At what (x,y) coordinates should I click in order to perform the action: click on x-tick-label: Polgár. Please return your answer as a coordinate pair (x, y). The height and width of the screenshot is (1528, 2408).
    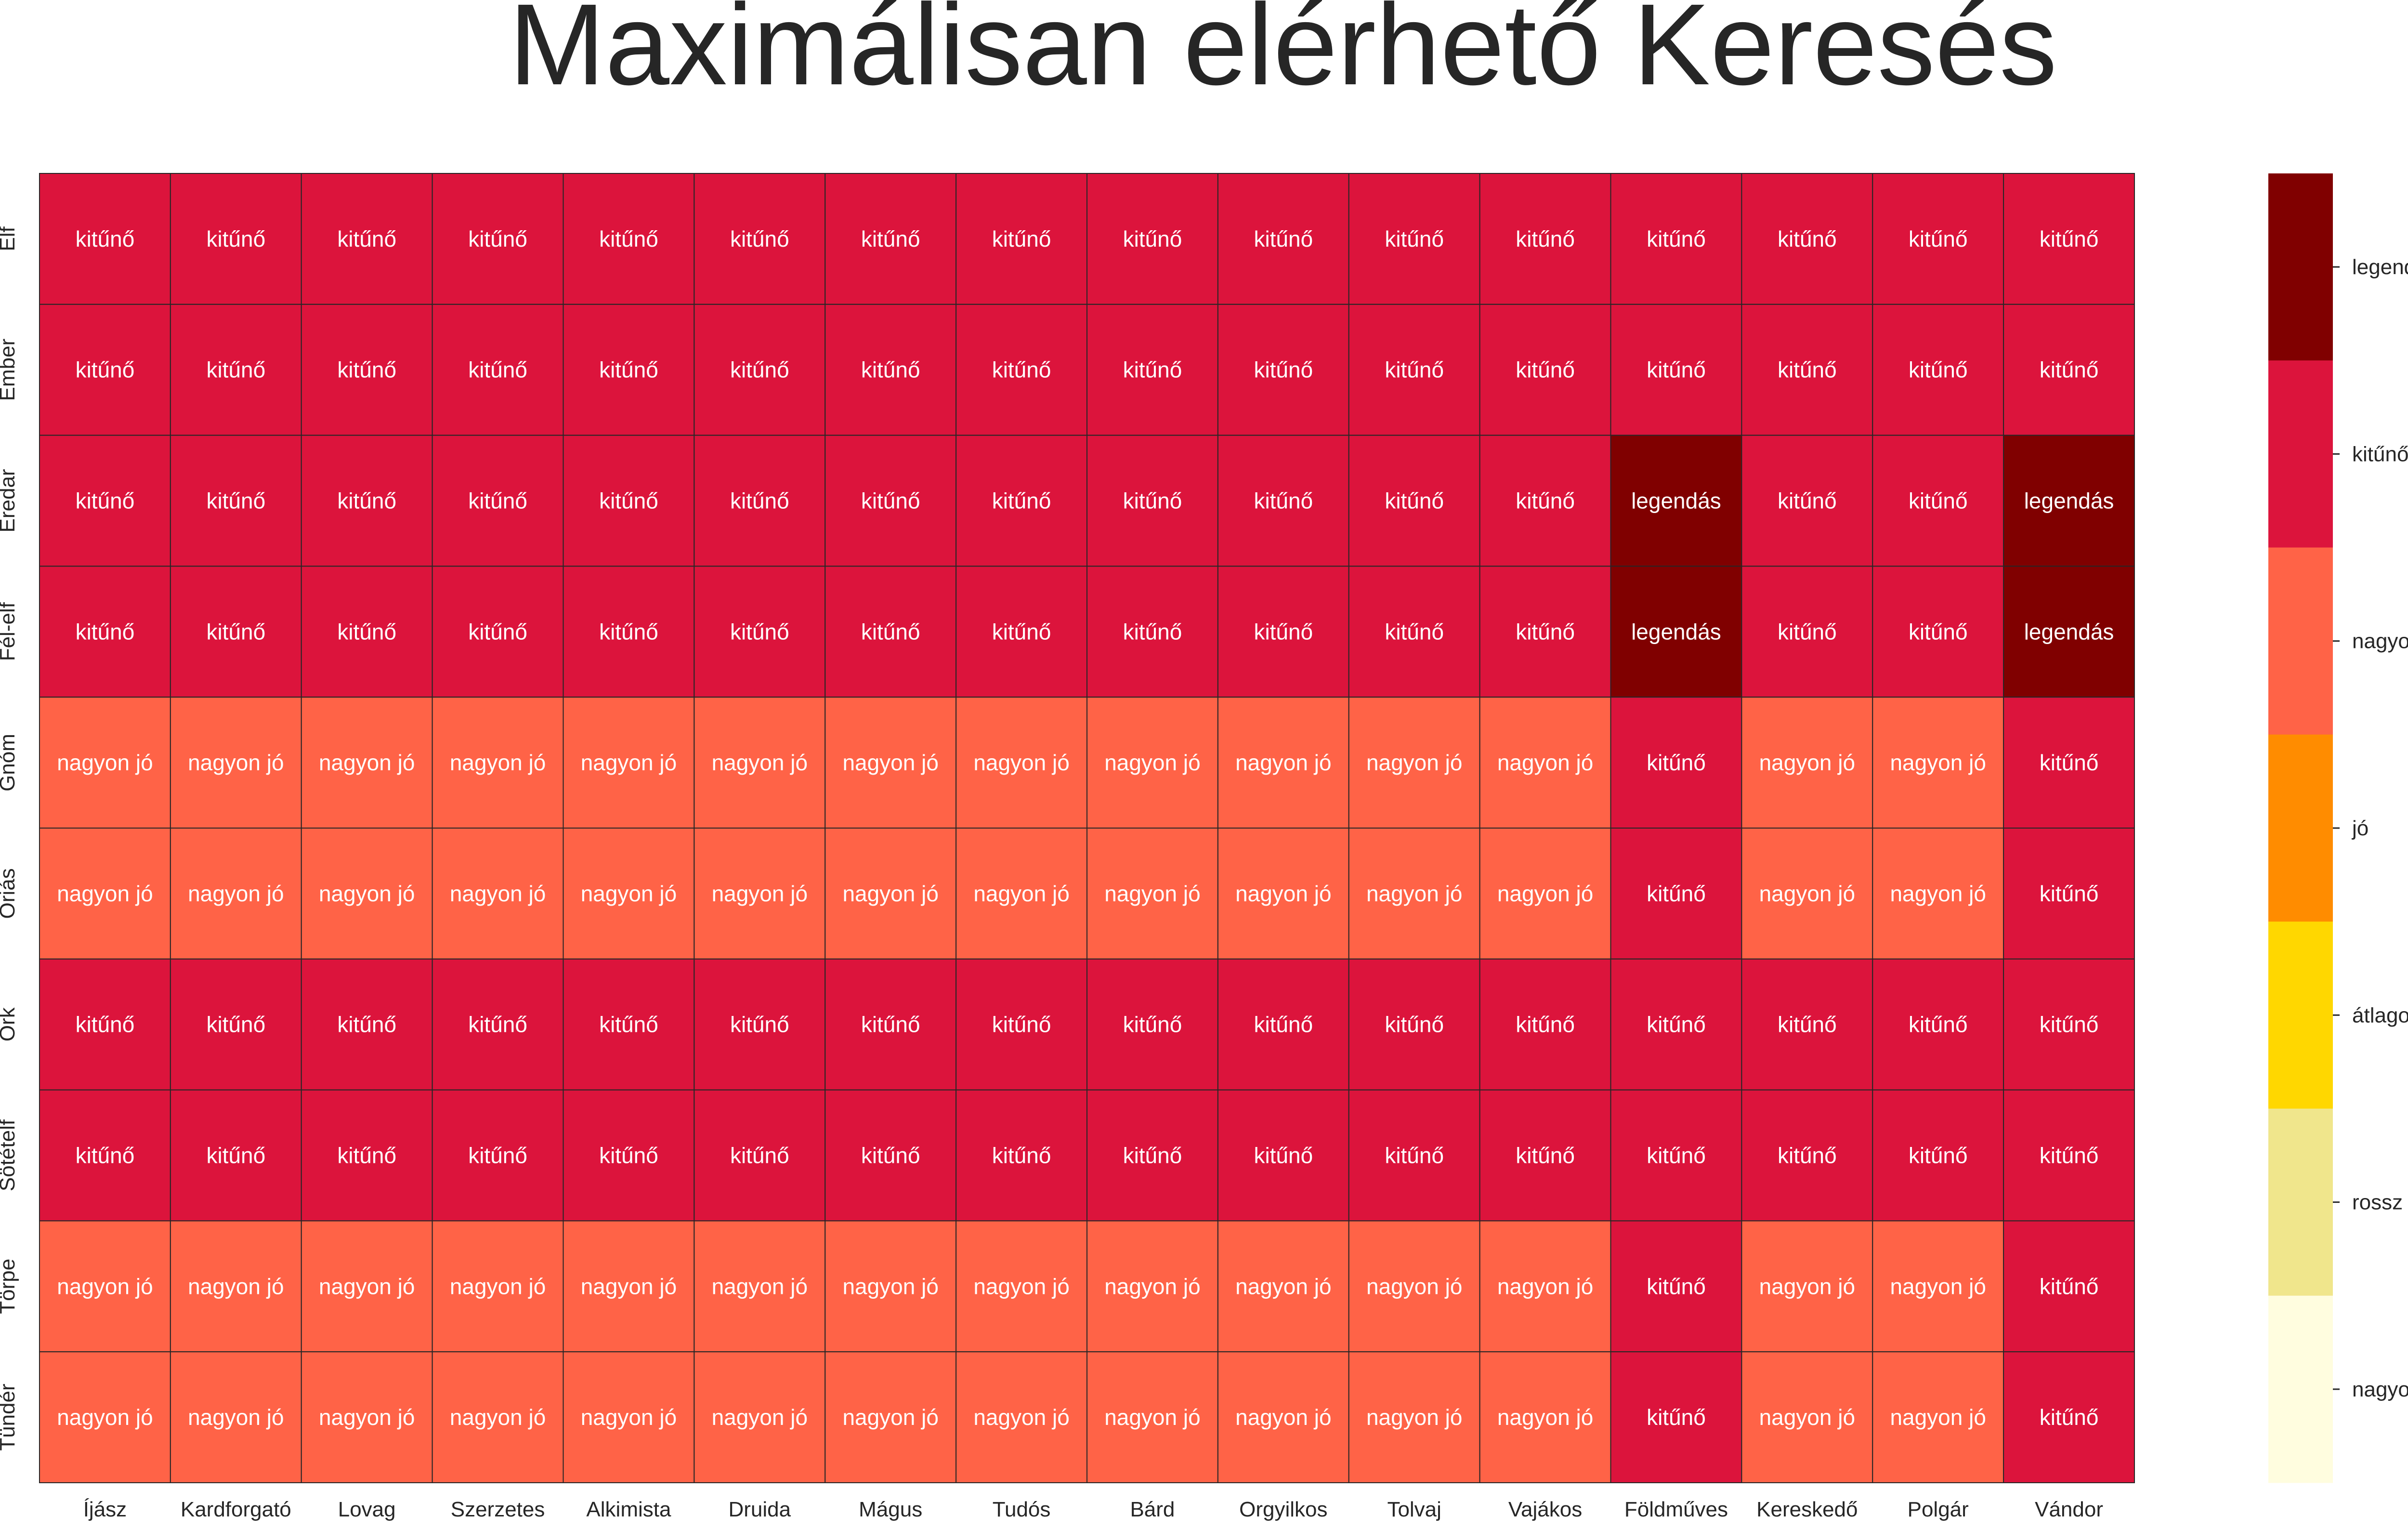
    Looking at the image, I should click on (1938, 1509).